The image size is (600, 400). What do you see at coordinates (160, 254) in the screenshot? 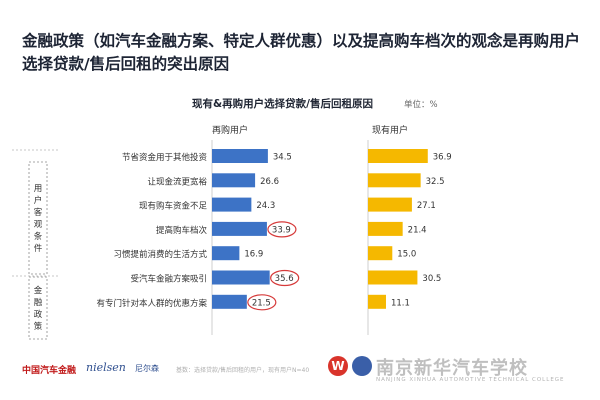
I see `category-label: 习惯提前消费的生活方式` at bounding box center [160, 254].